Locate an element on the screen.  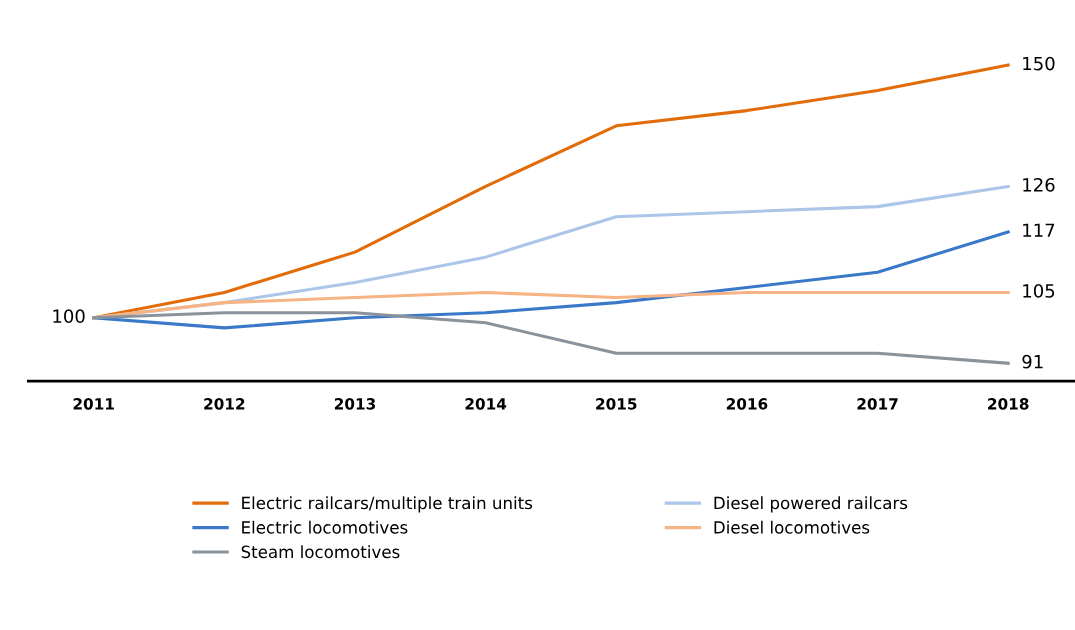
data-label: 105 is located at coordinates (1039, 291).